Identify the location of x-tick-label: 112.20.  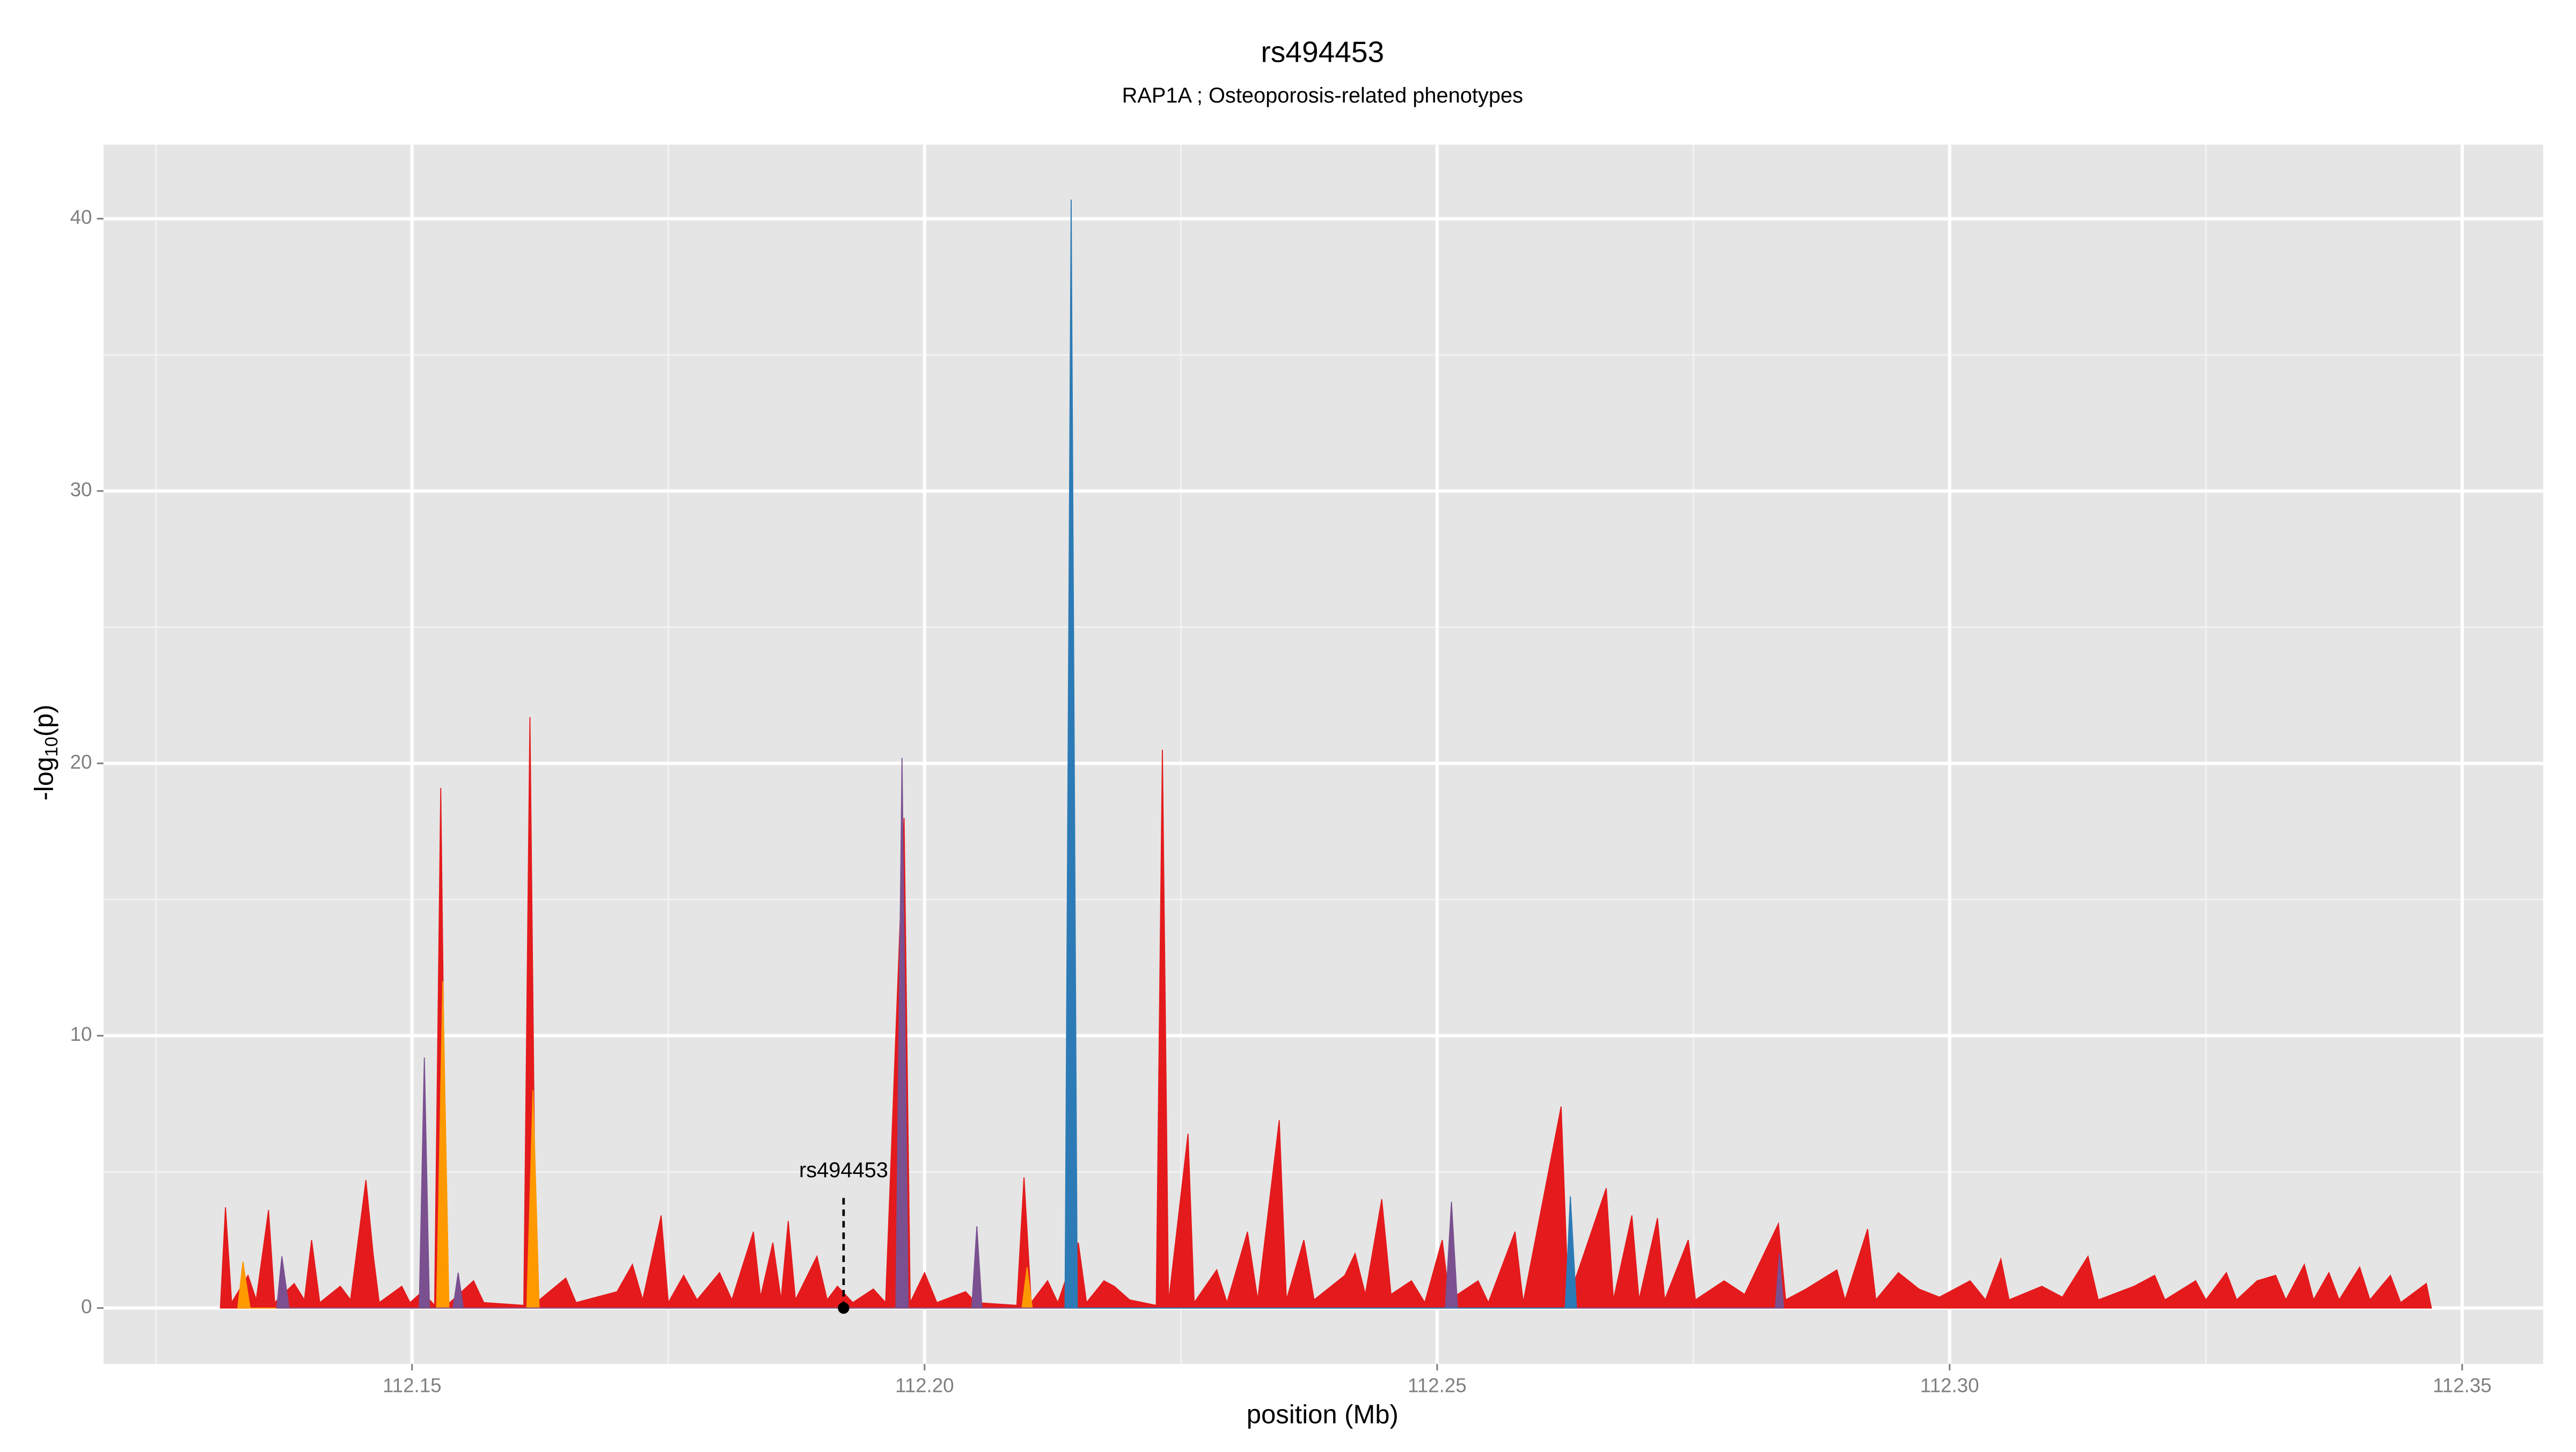
(924, 1385).